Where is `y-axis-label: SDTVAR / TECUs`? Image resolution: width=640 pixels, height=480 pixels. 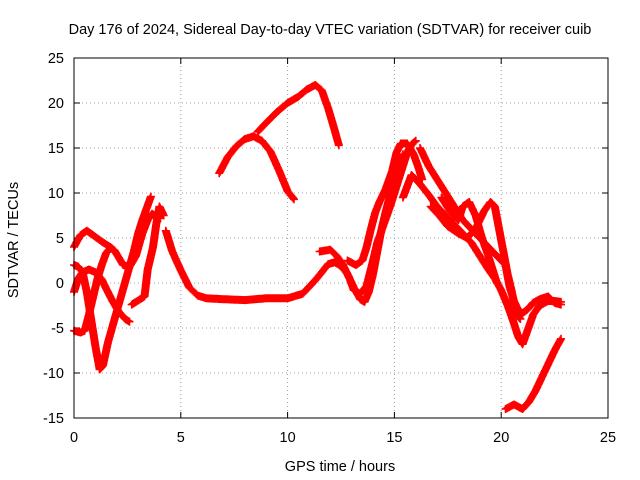
y-axis-label: SDTVAR / TECUs is located at coordinates (14, 240).